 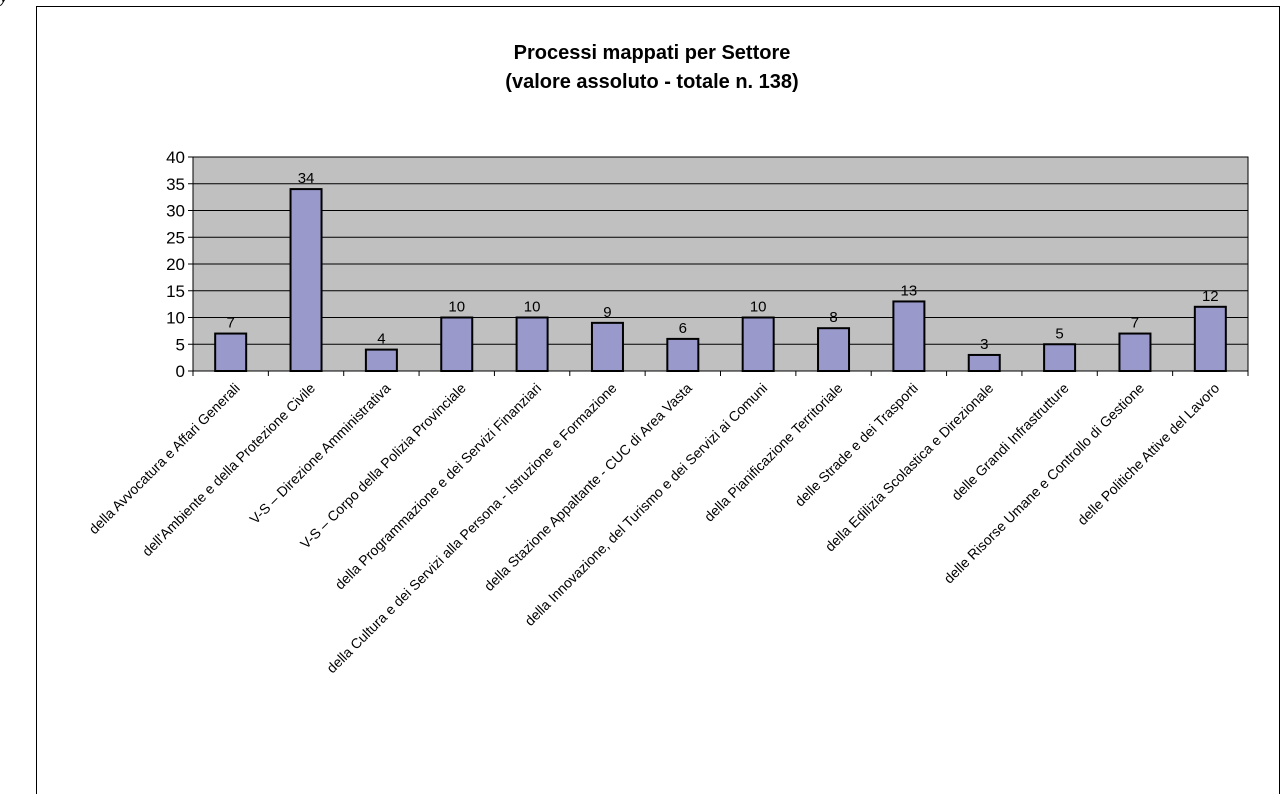 What do you see at coordinates (180, 371) in the screenshot?
I see `y-tick-label: 0` at bounding box center [180, 371].